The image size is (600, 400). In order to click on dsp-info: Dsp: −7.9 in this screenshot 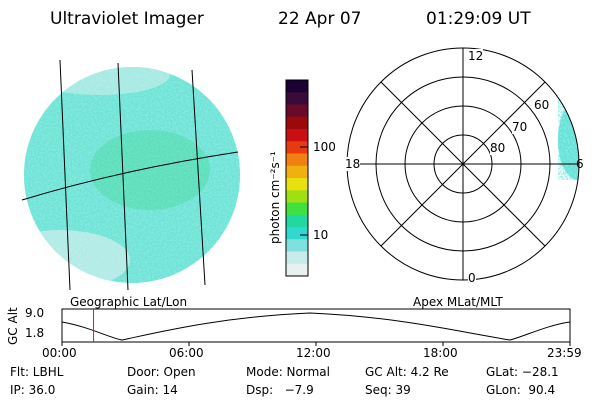, I will do `click(280, 390)`.